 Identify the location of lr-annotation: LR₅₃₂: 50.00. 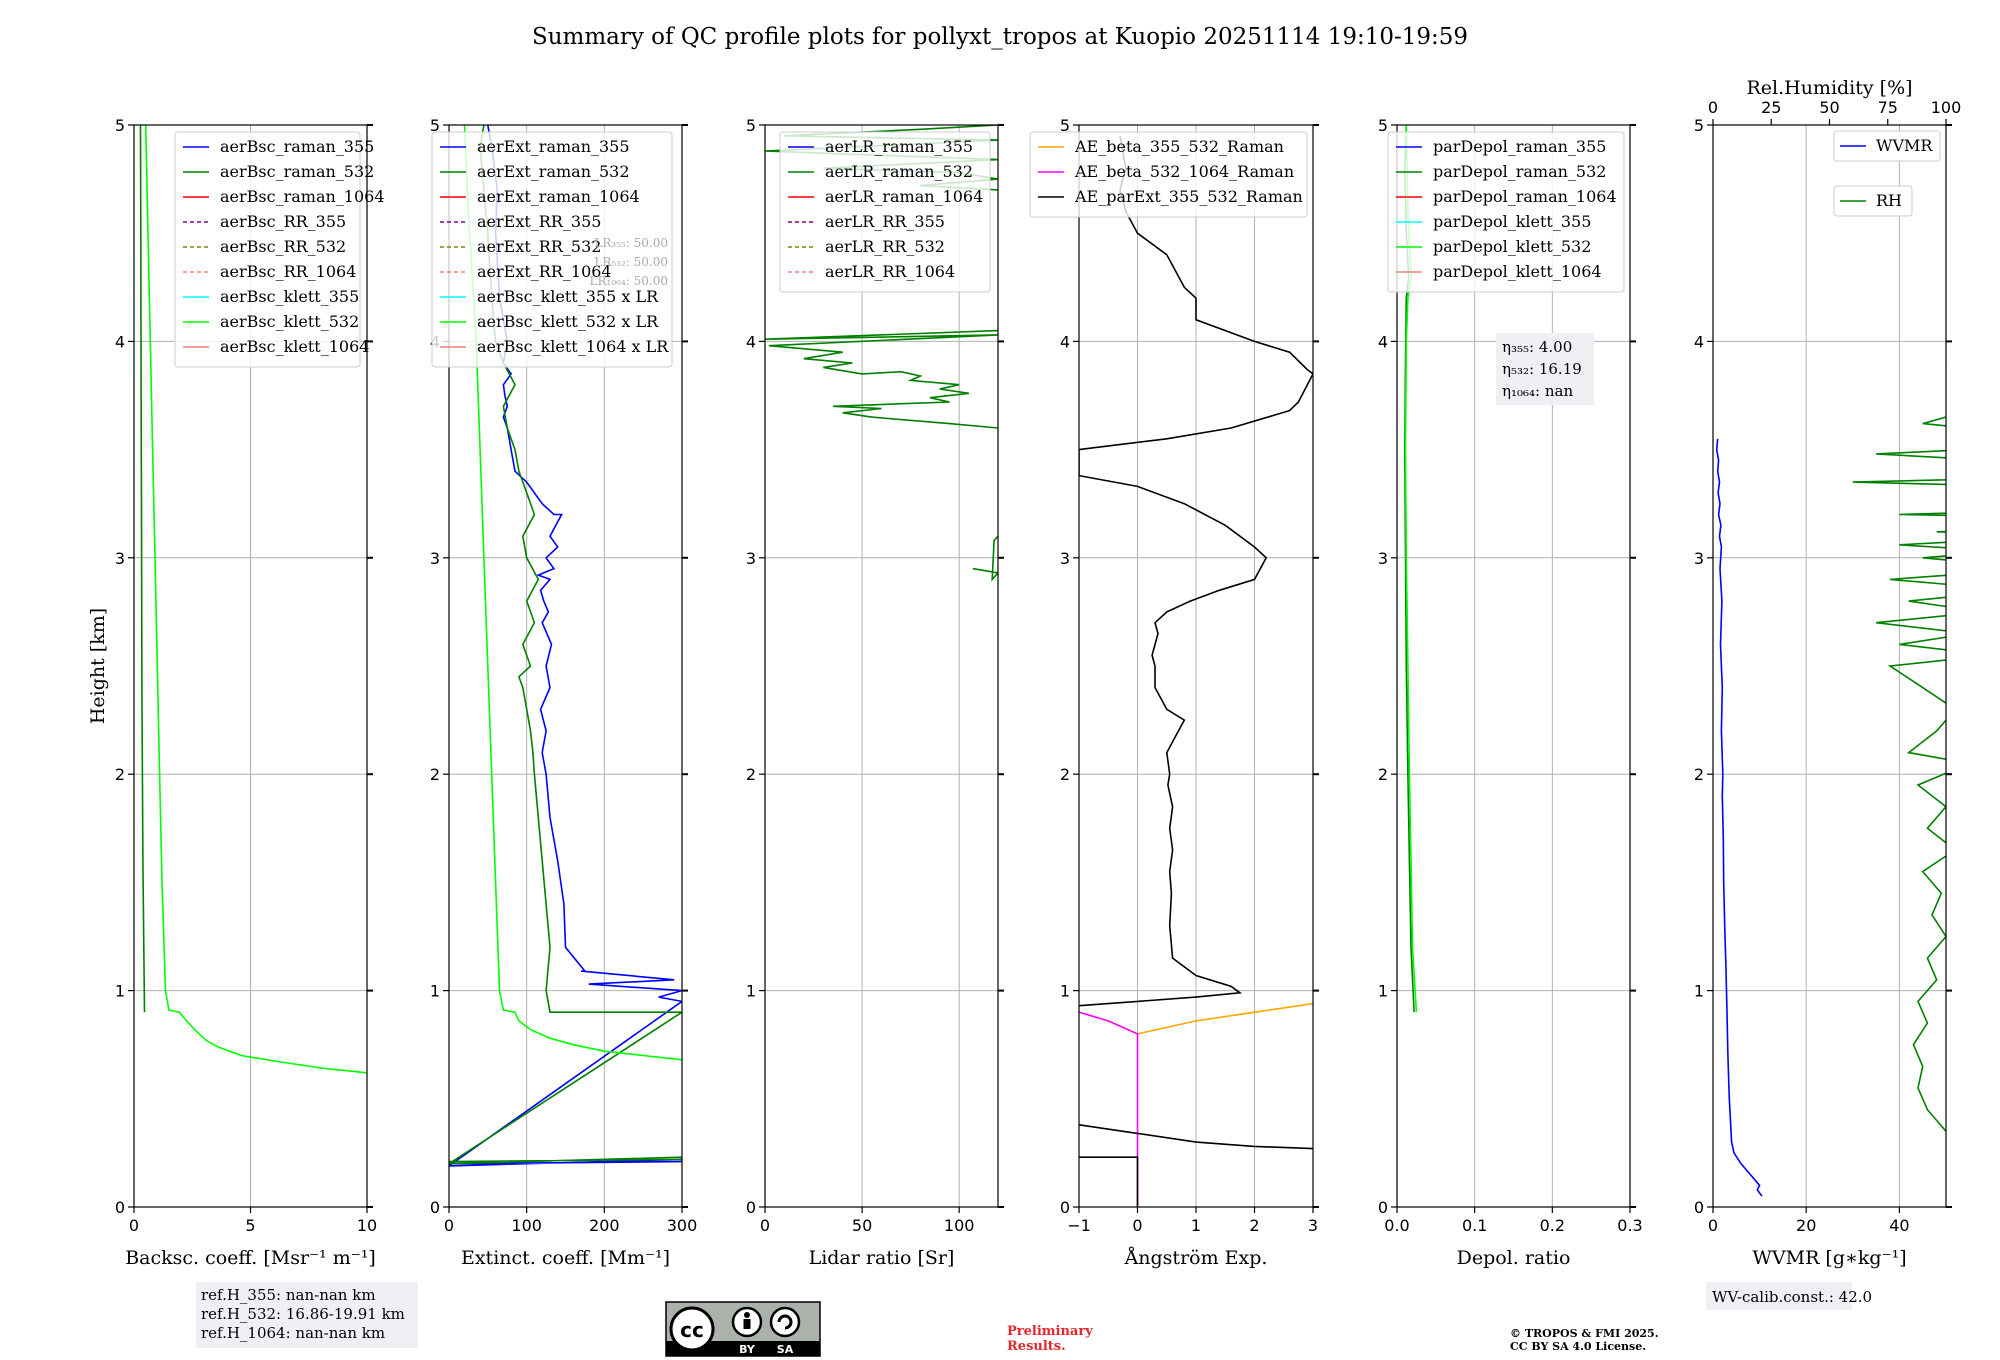
(631, 262).